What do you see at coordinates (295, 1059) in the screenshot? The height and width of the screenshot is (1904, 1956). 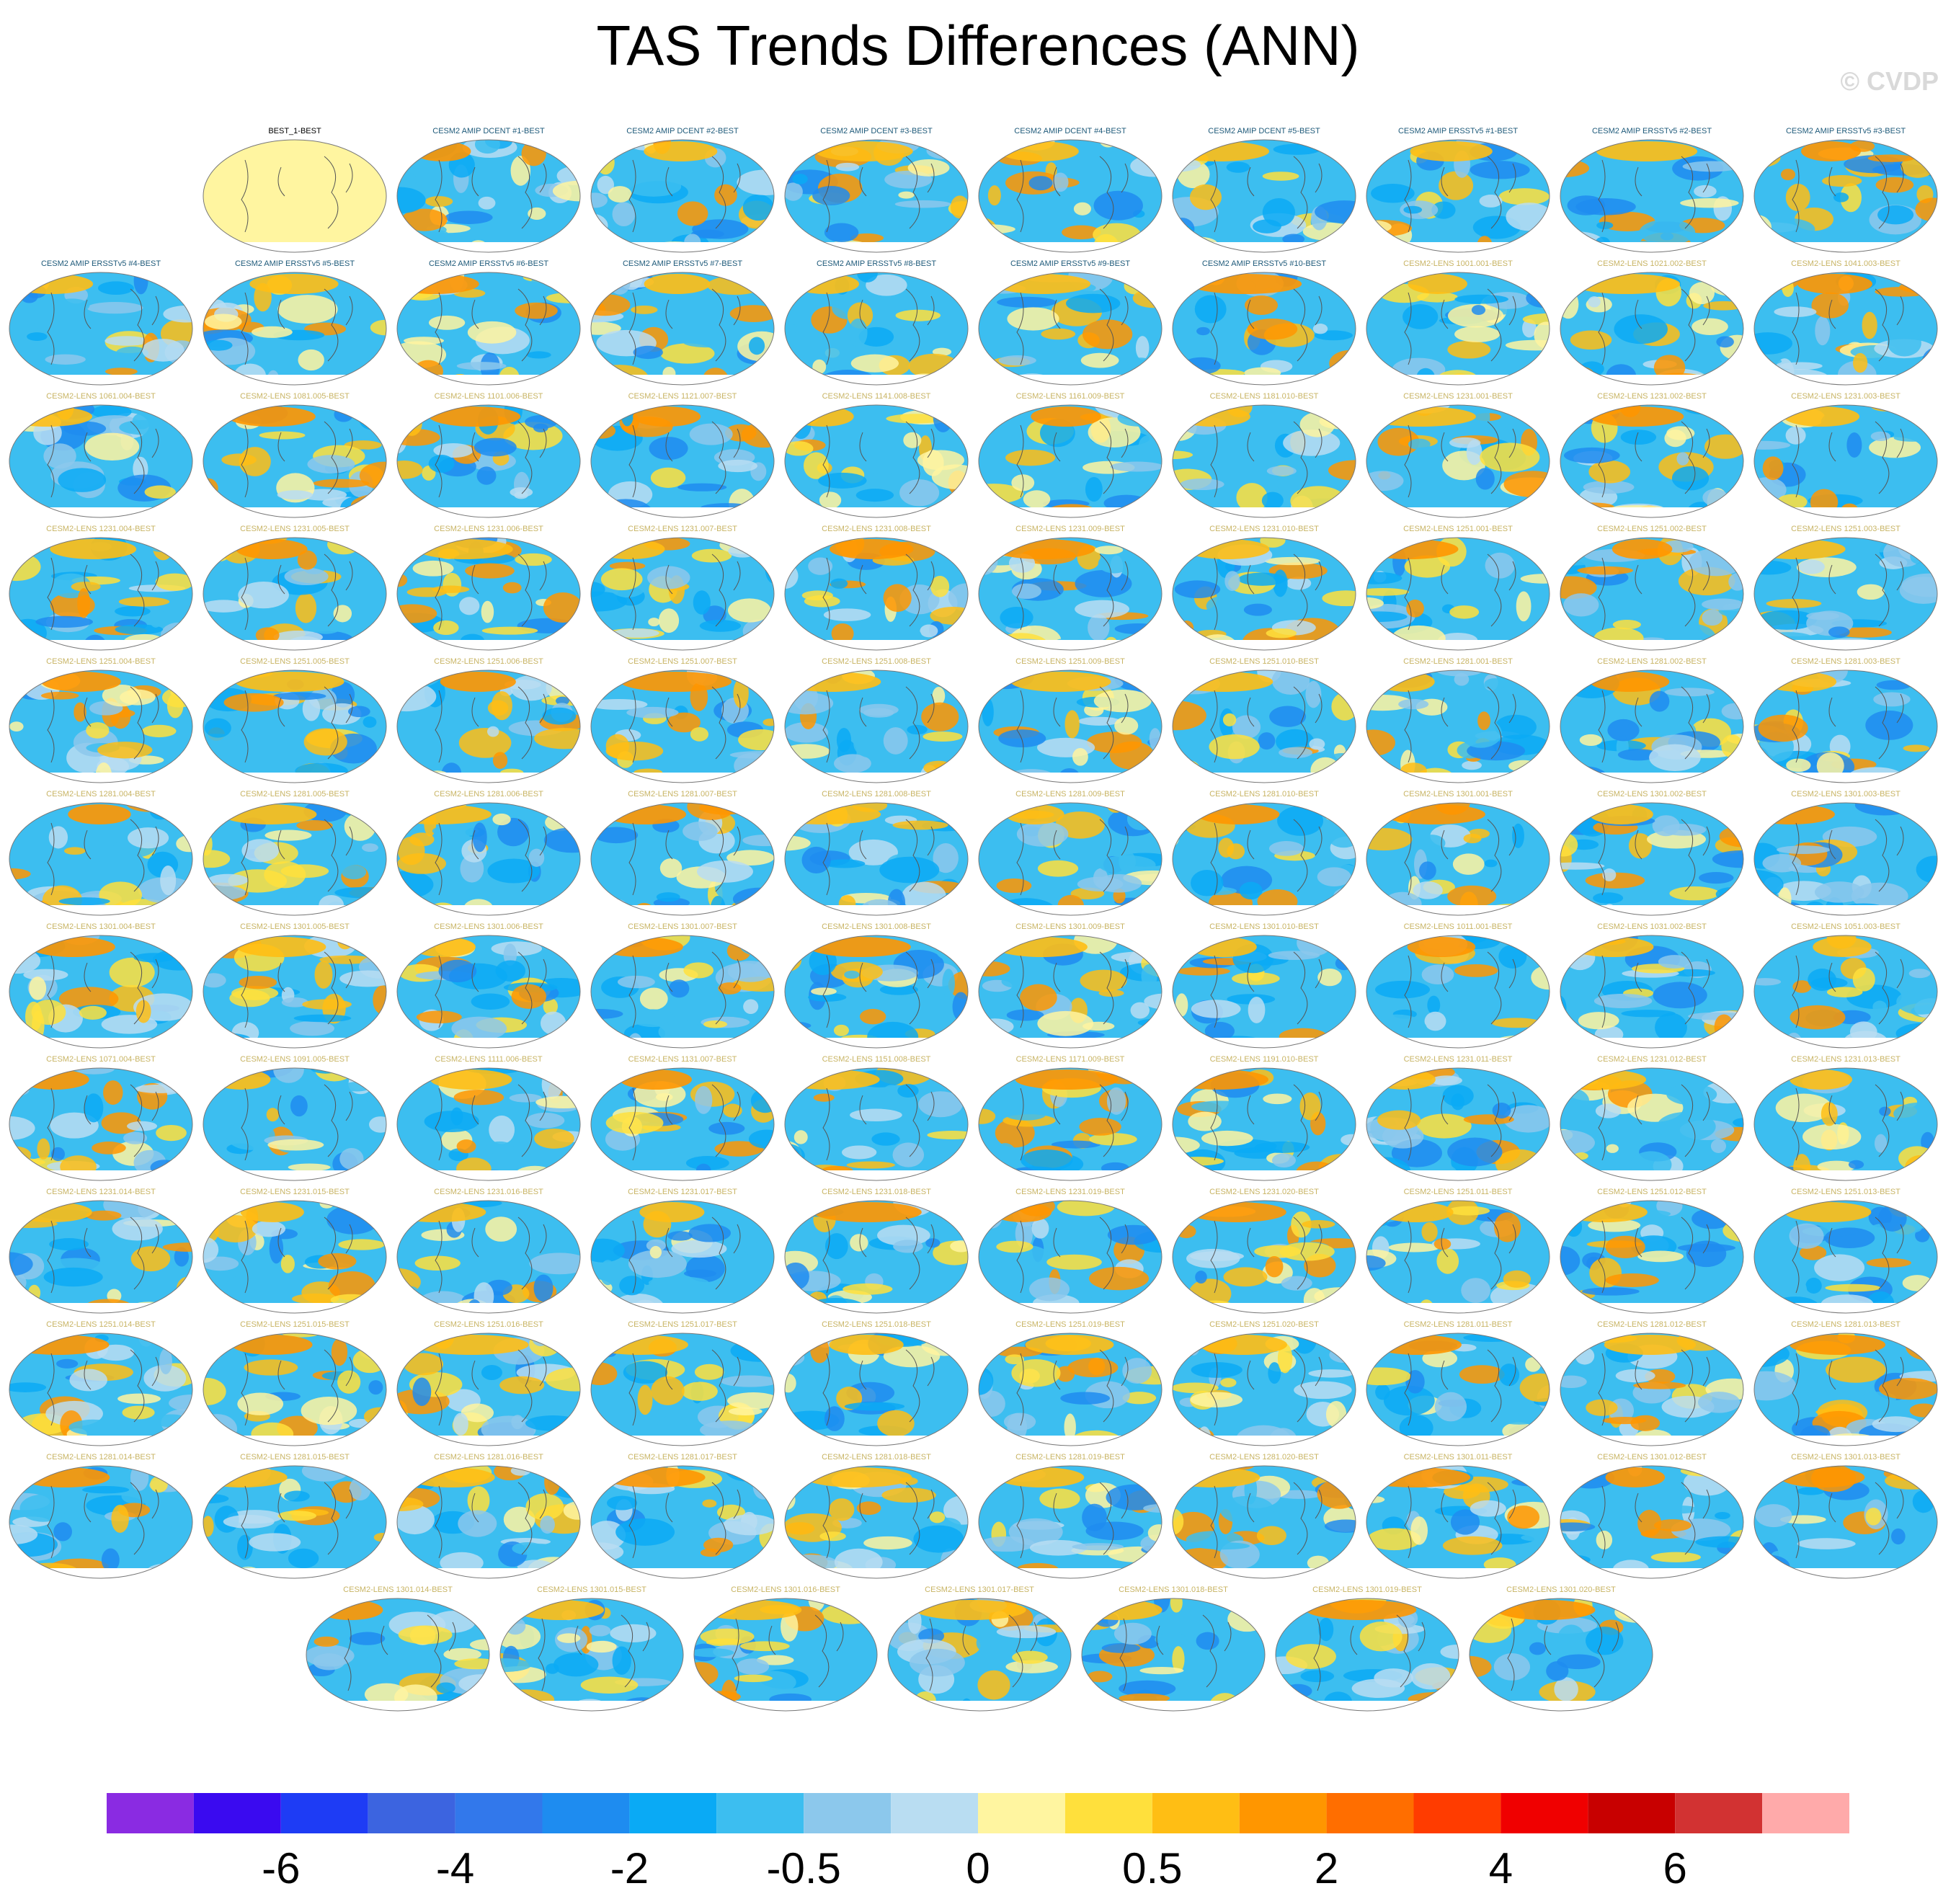 I see `panel-title: CESM2-LENS 1091.005-BEST` at bounding box center [295, 1059].